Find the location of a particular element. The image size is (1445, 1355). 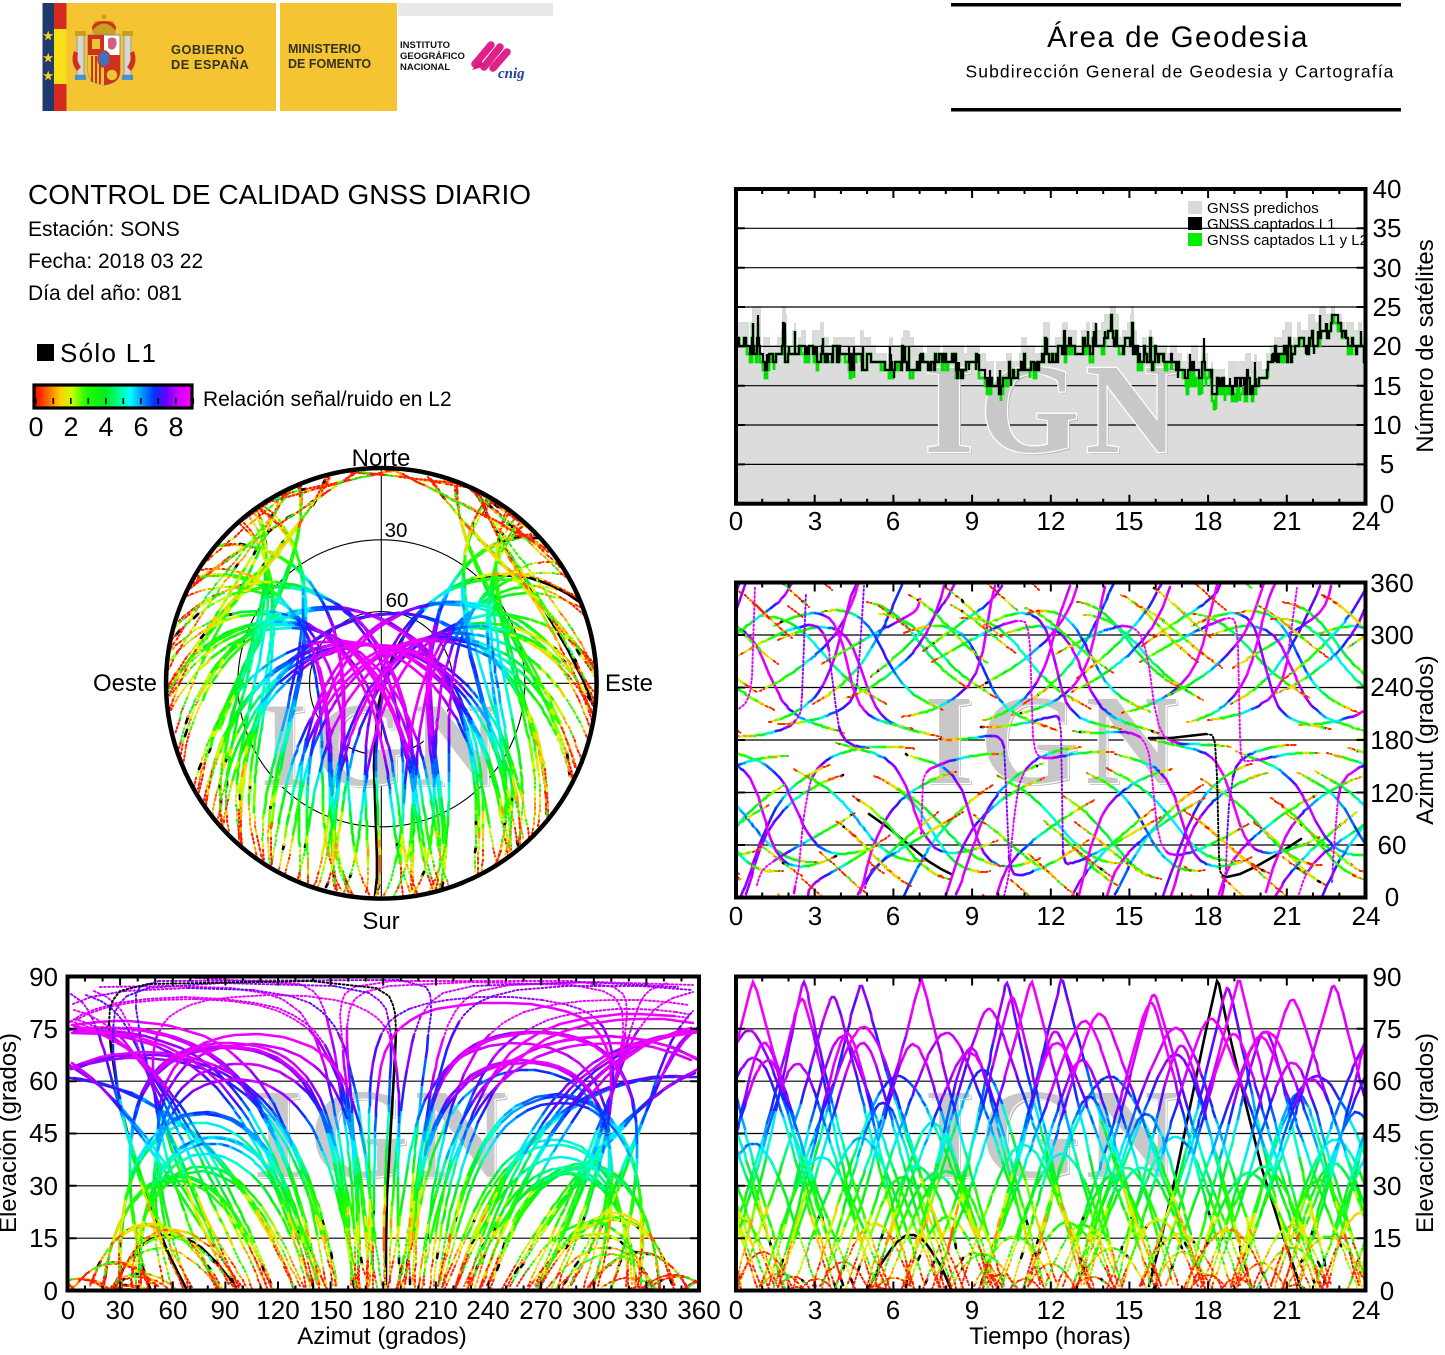

svg-text: Tiempo (horas) is located at coordinates (1050, 1336).